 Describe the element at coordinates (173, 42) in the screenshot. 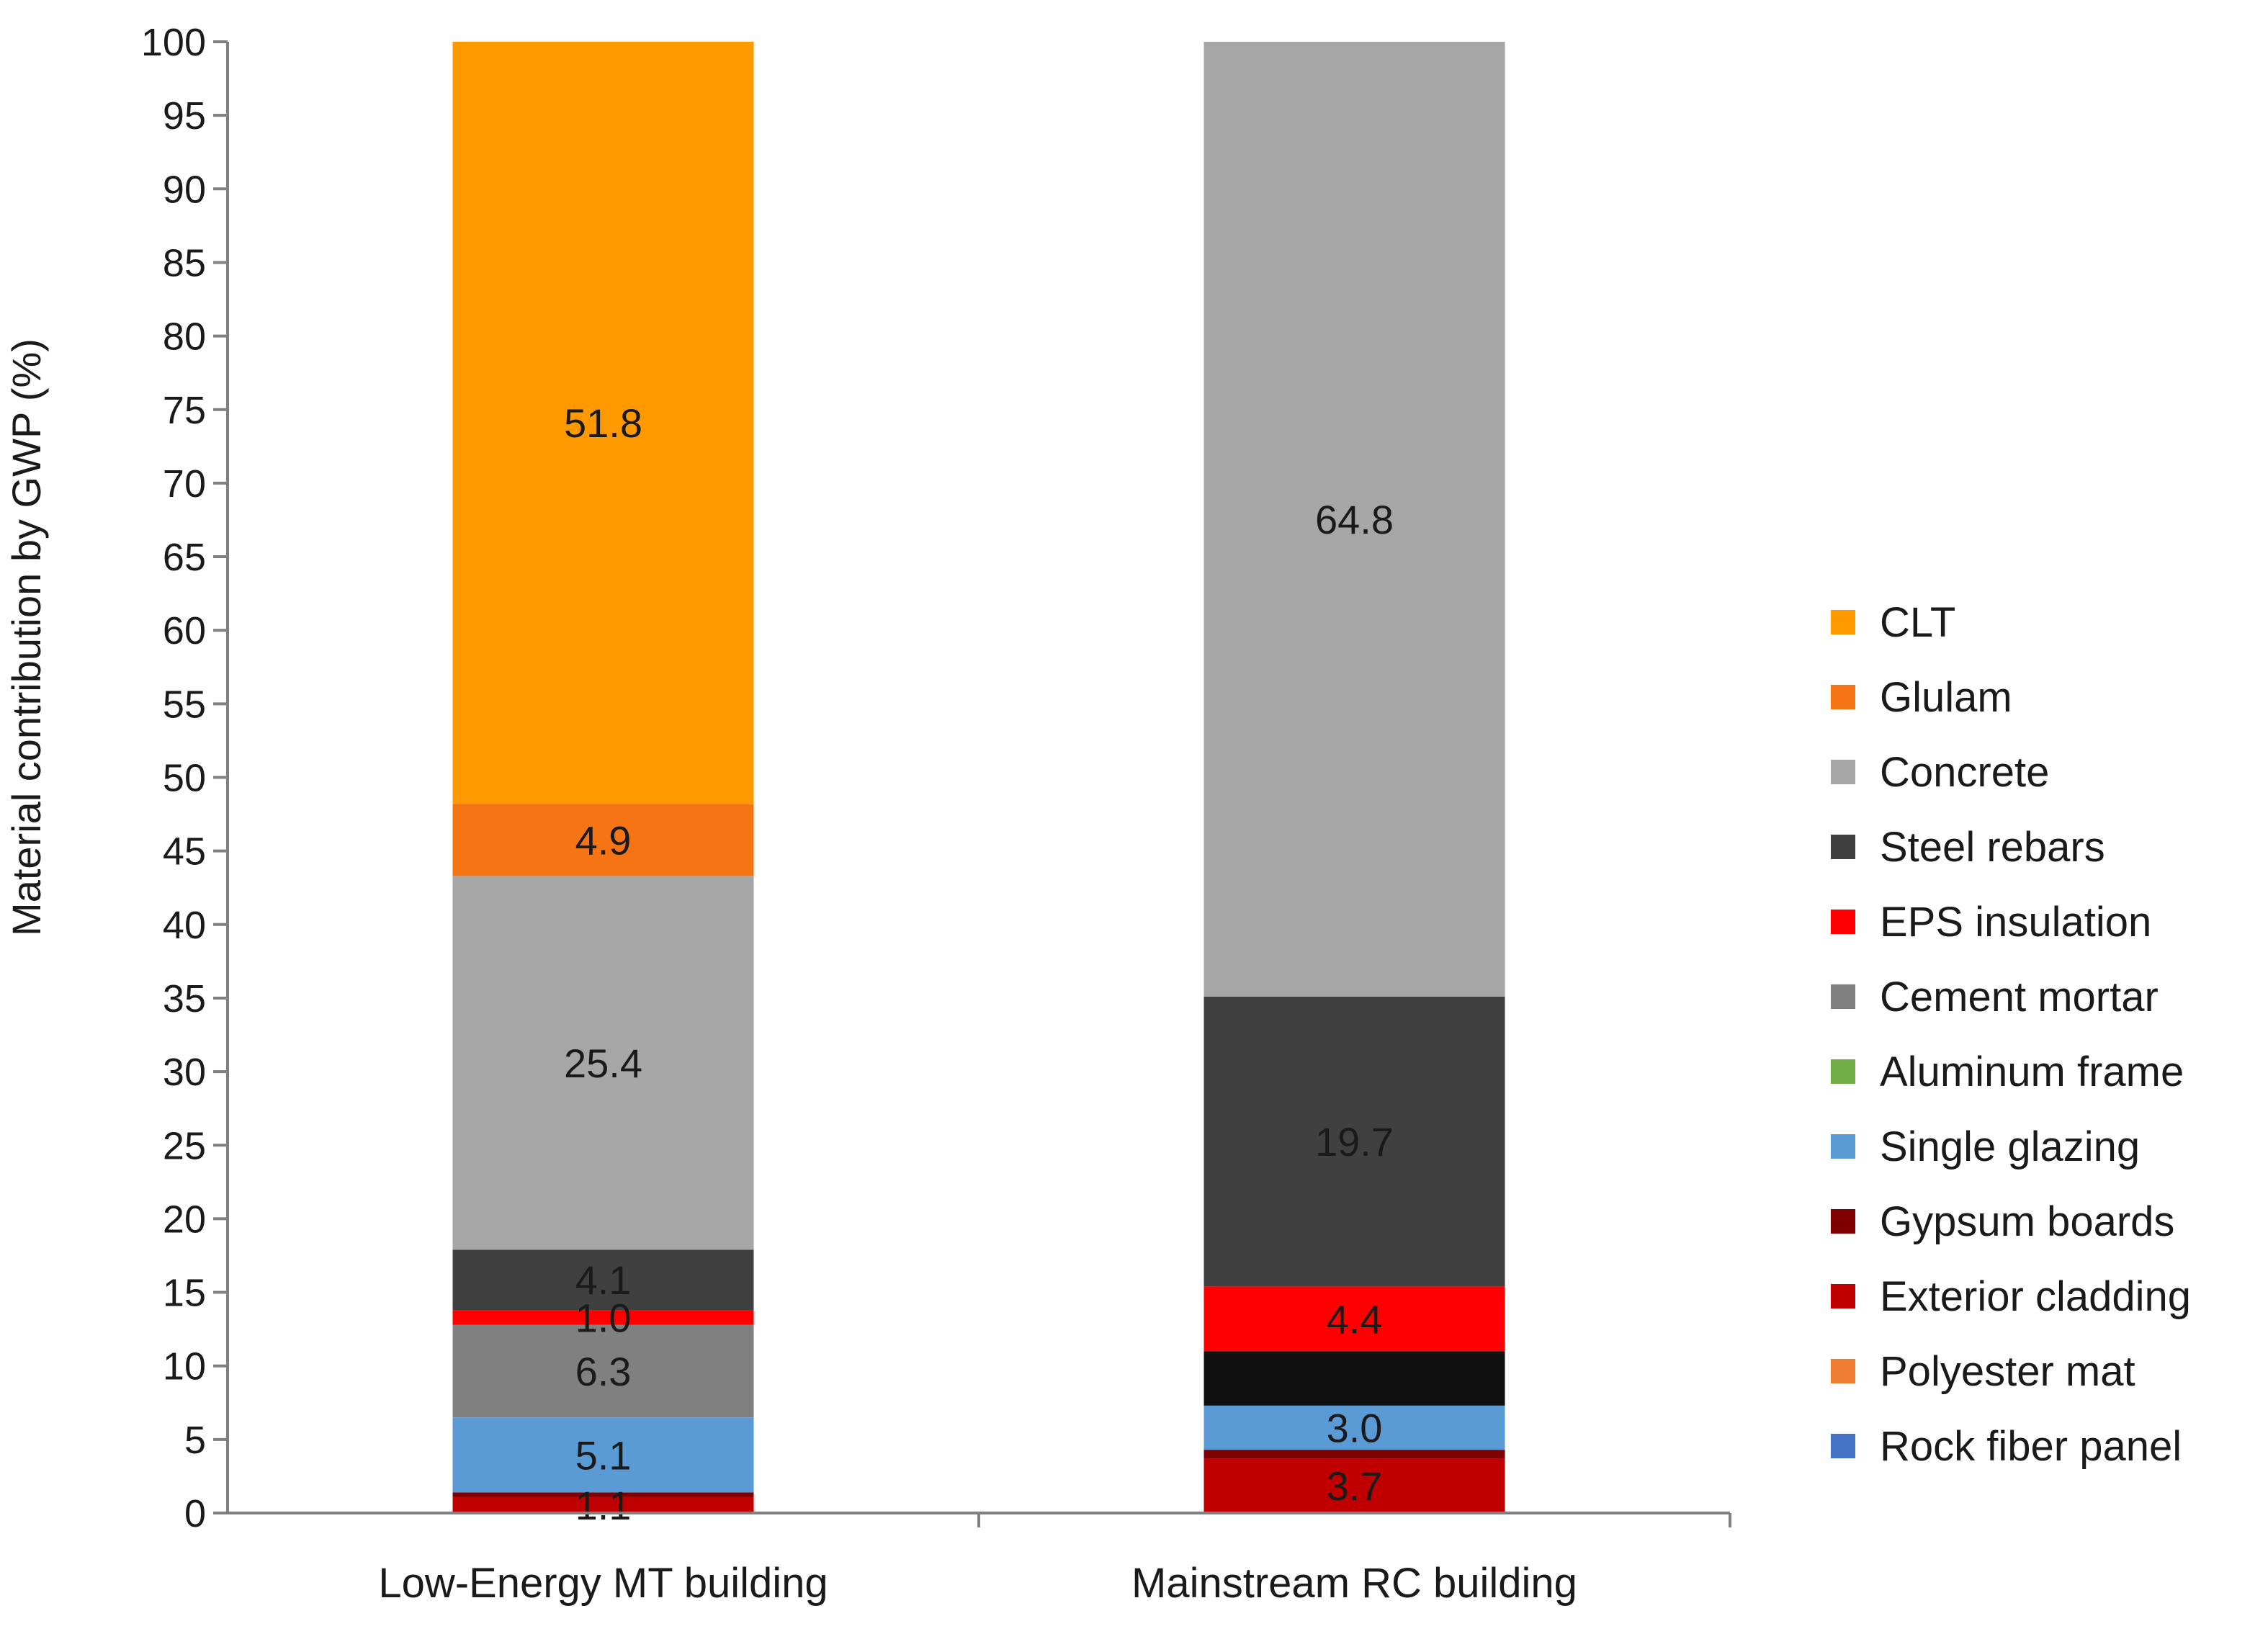

I see `y-tick-label: 100` at that location.